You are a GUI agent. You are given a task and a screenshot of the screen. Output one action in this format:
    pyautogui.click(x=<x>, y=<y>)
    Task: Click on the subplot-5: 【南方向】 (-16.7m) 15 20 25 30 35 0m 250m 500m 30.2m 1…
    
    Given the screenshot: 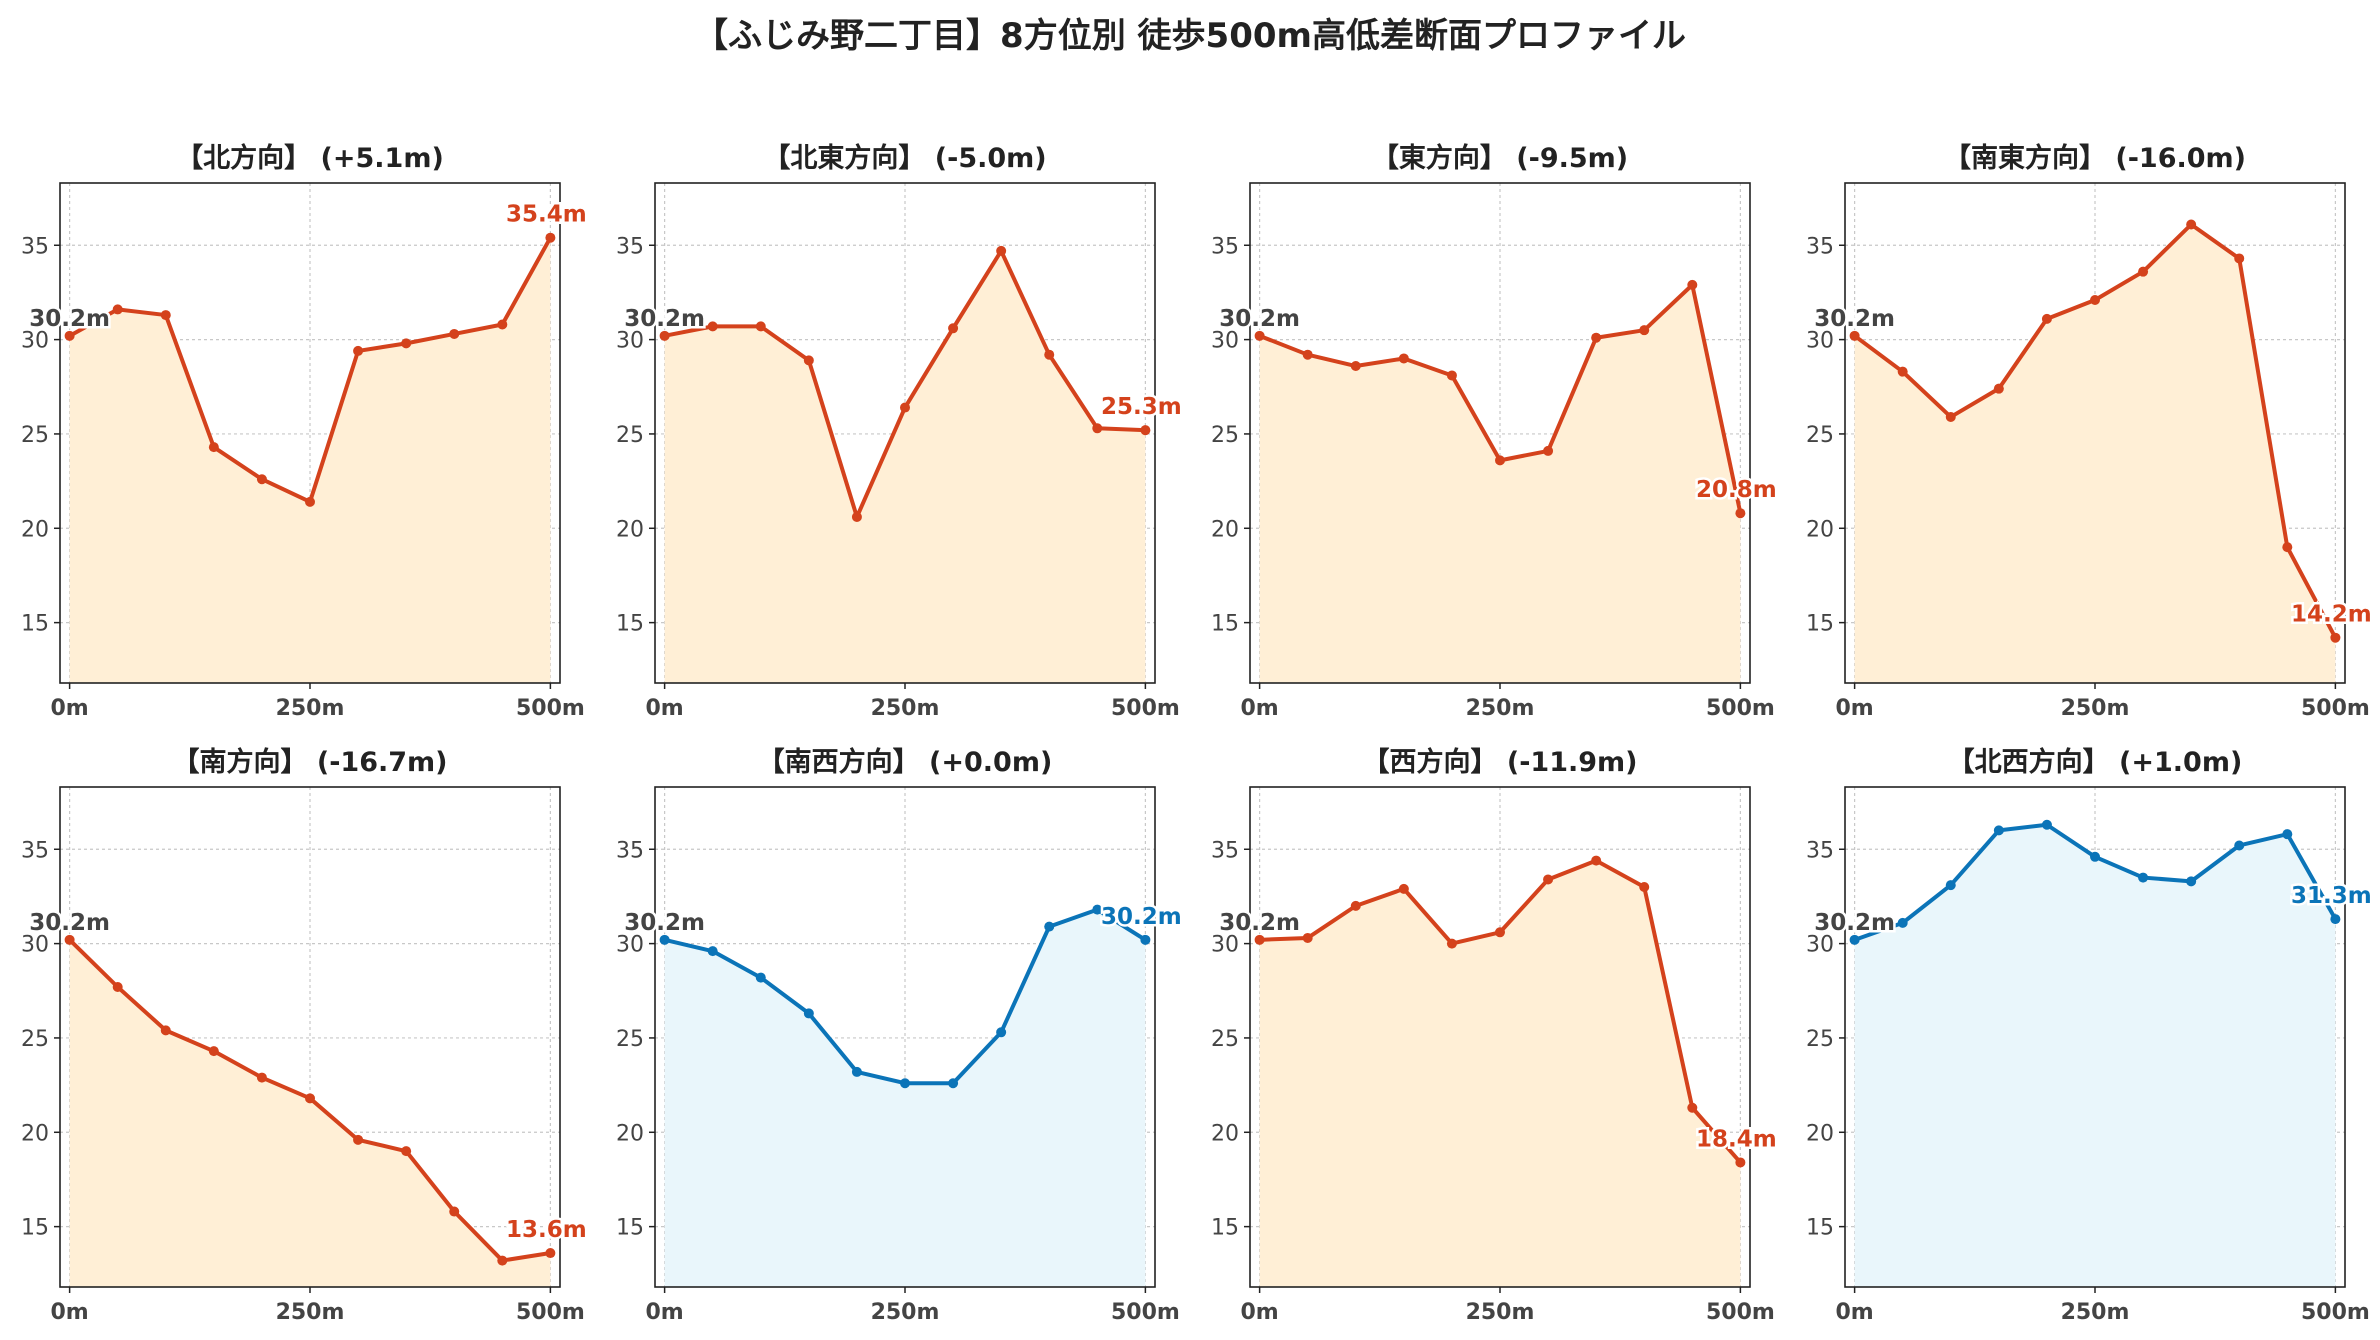 What is the action you would take?
    pyautogui.click(x=305, y=1035)
    